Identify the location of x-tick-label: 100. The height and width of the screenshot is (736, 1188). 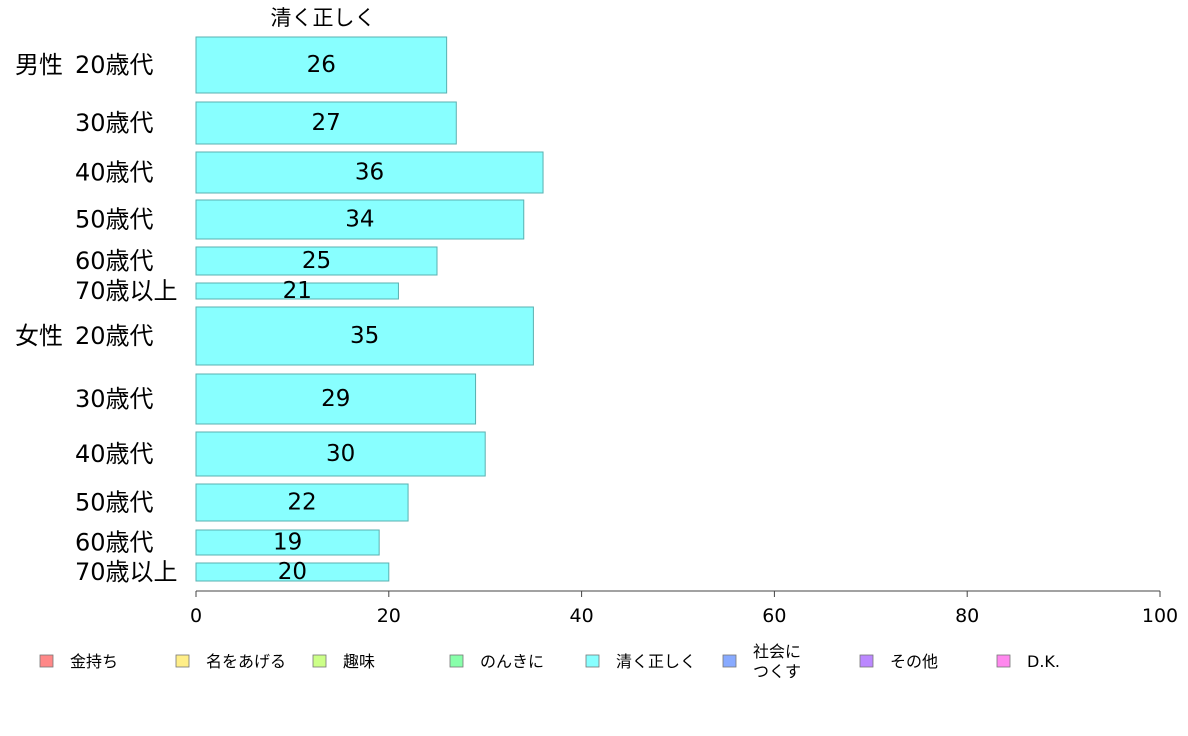
(1160, 616).